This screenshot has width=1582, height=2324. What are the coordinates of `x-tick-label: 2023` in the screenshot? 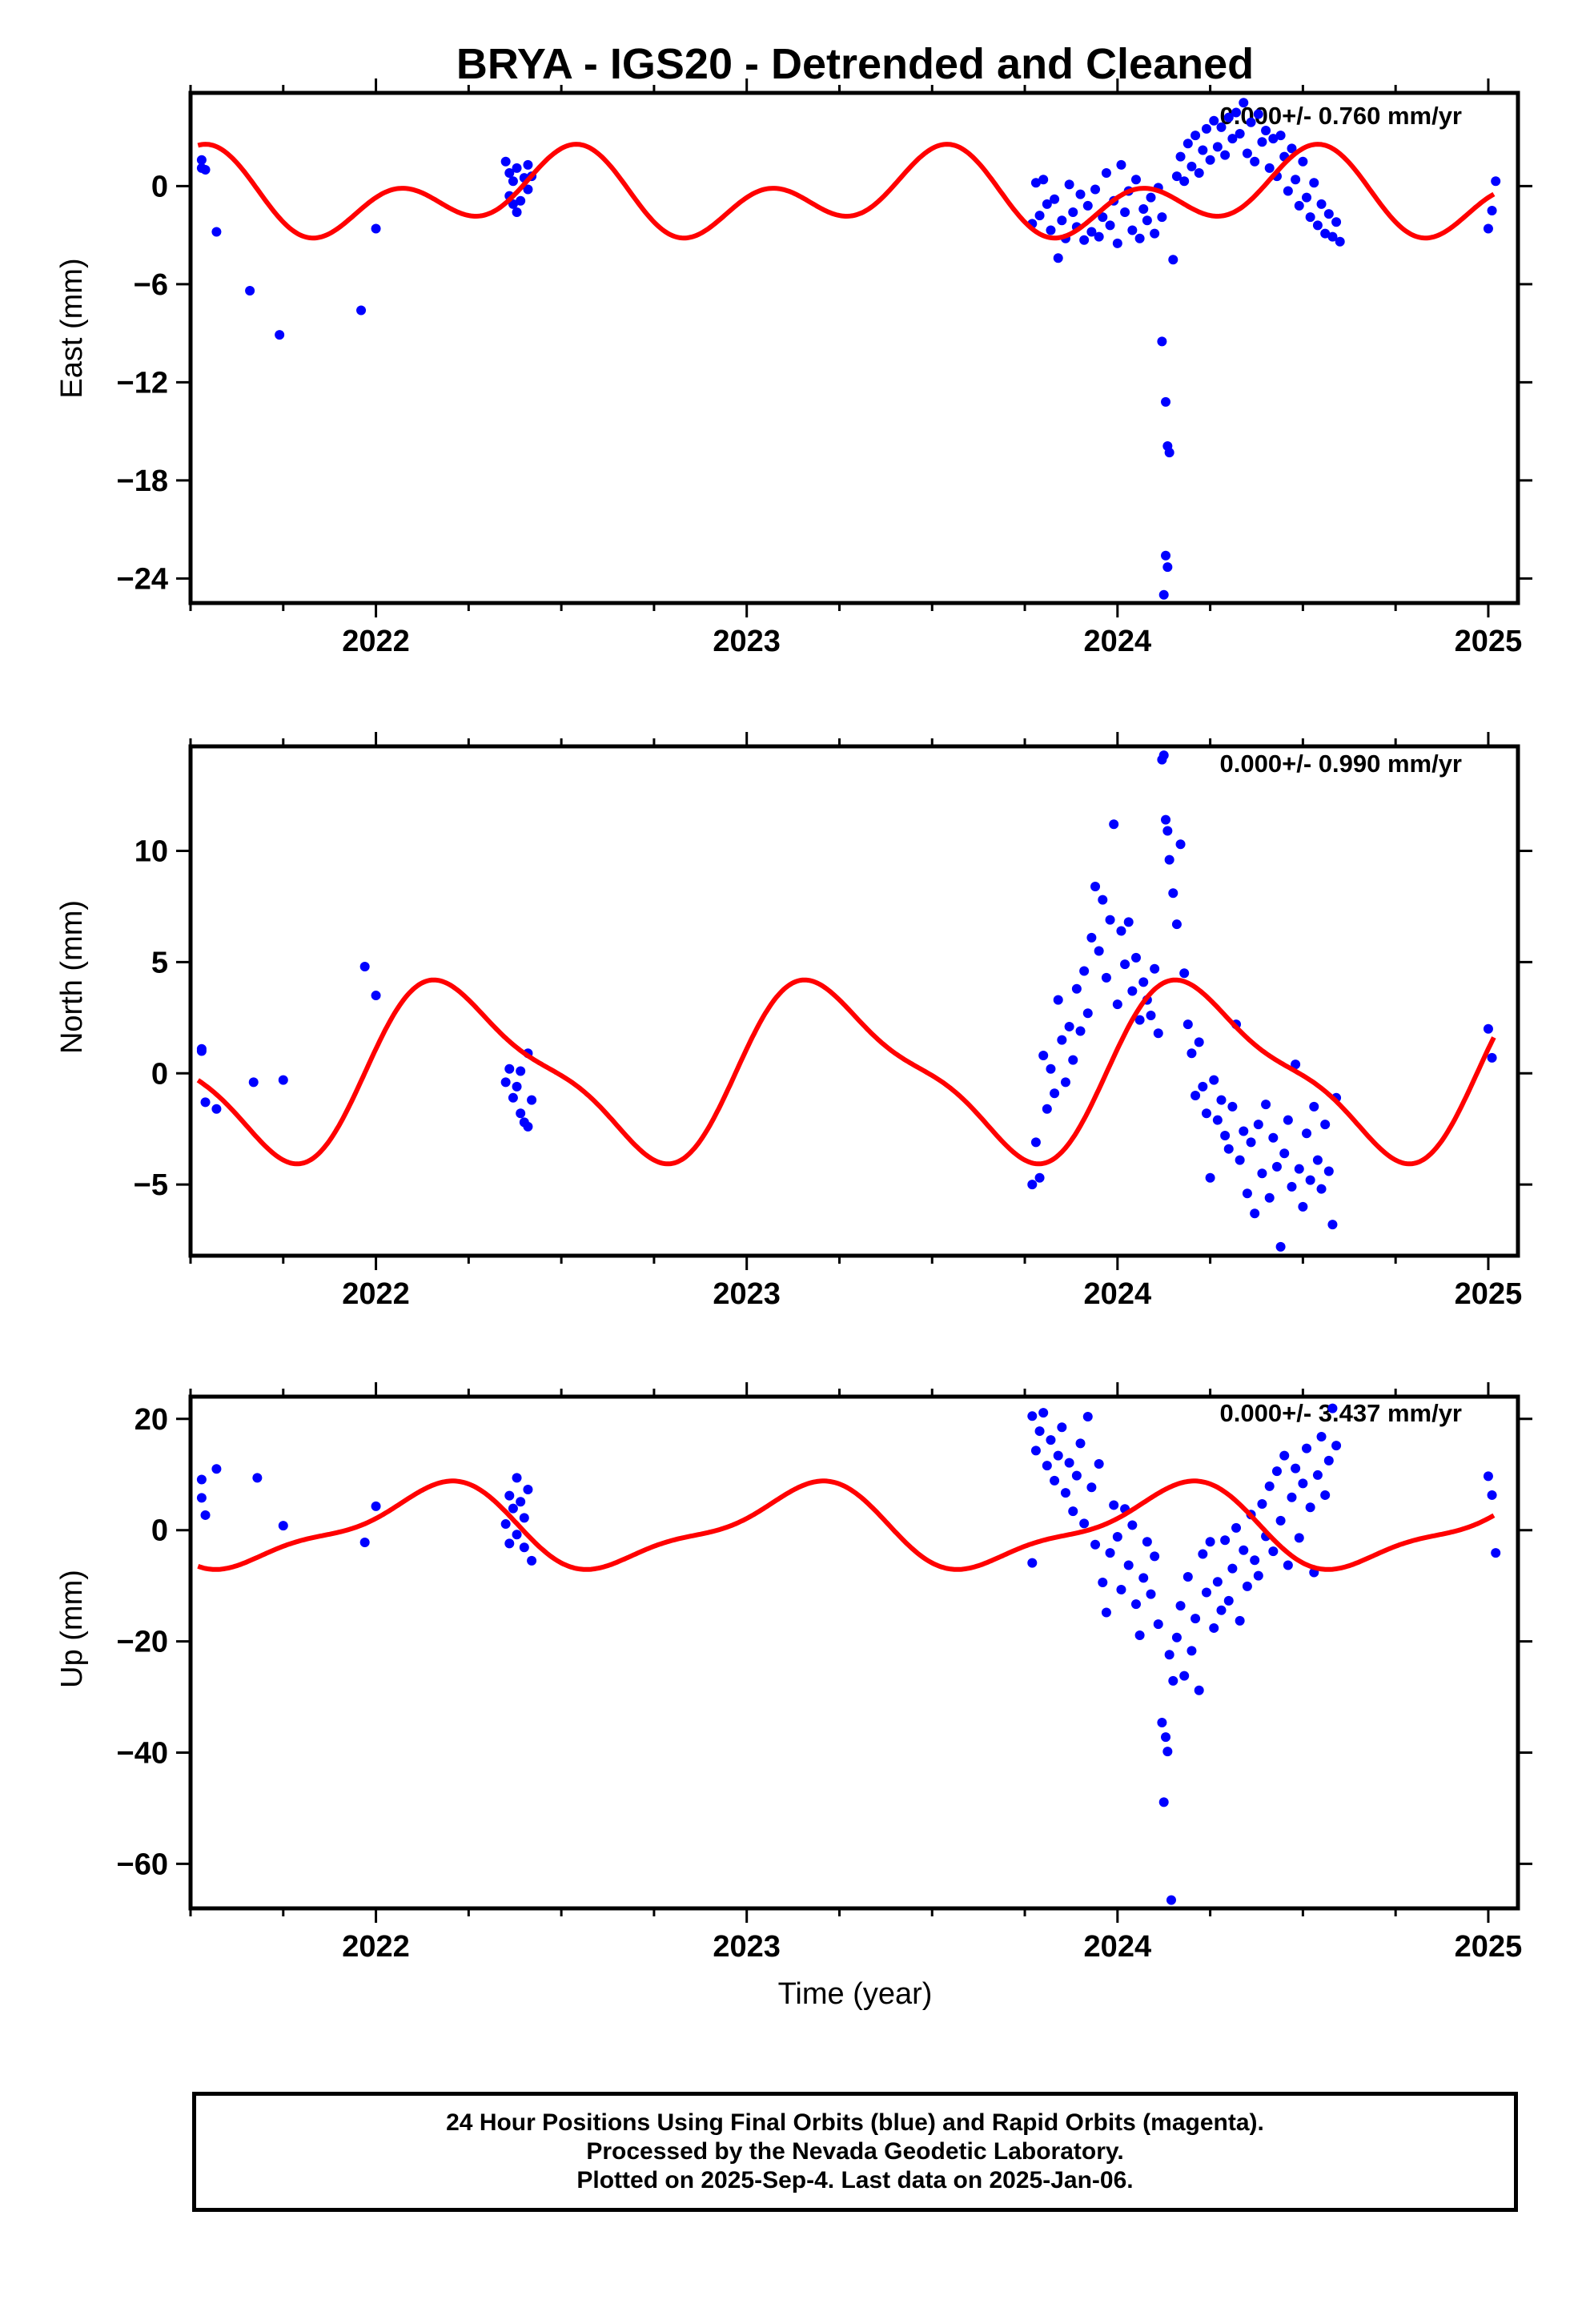 It's located at (747, 641).